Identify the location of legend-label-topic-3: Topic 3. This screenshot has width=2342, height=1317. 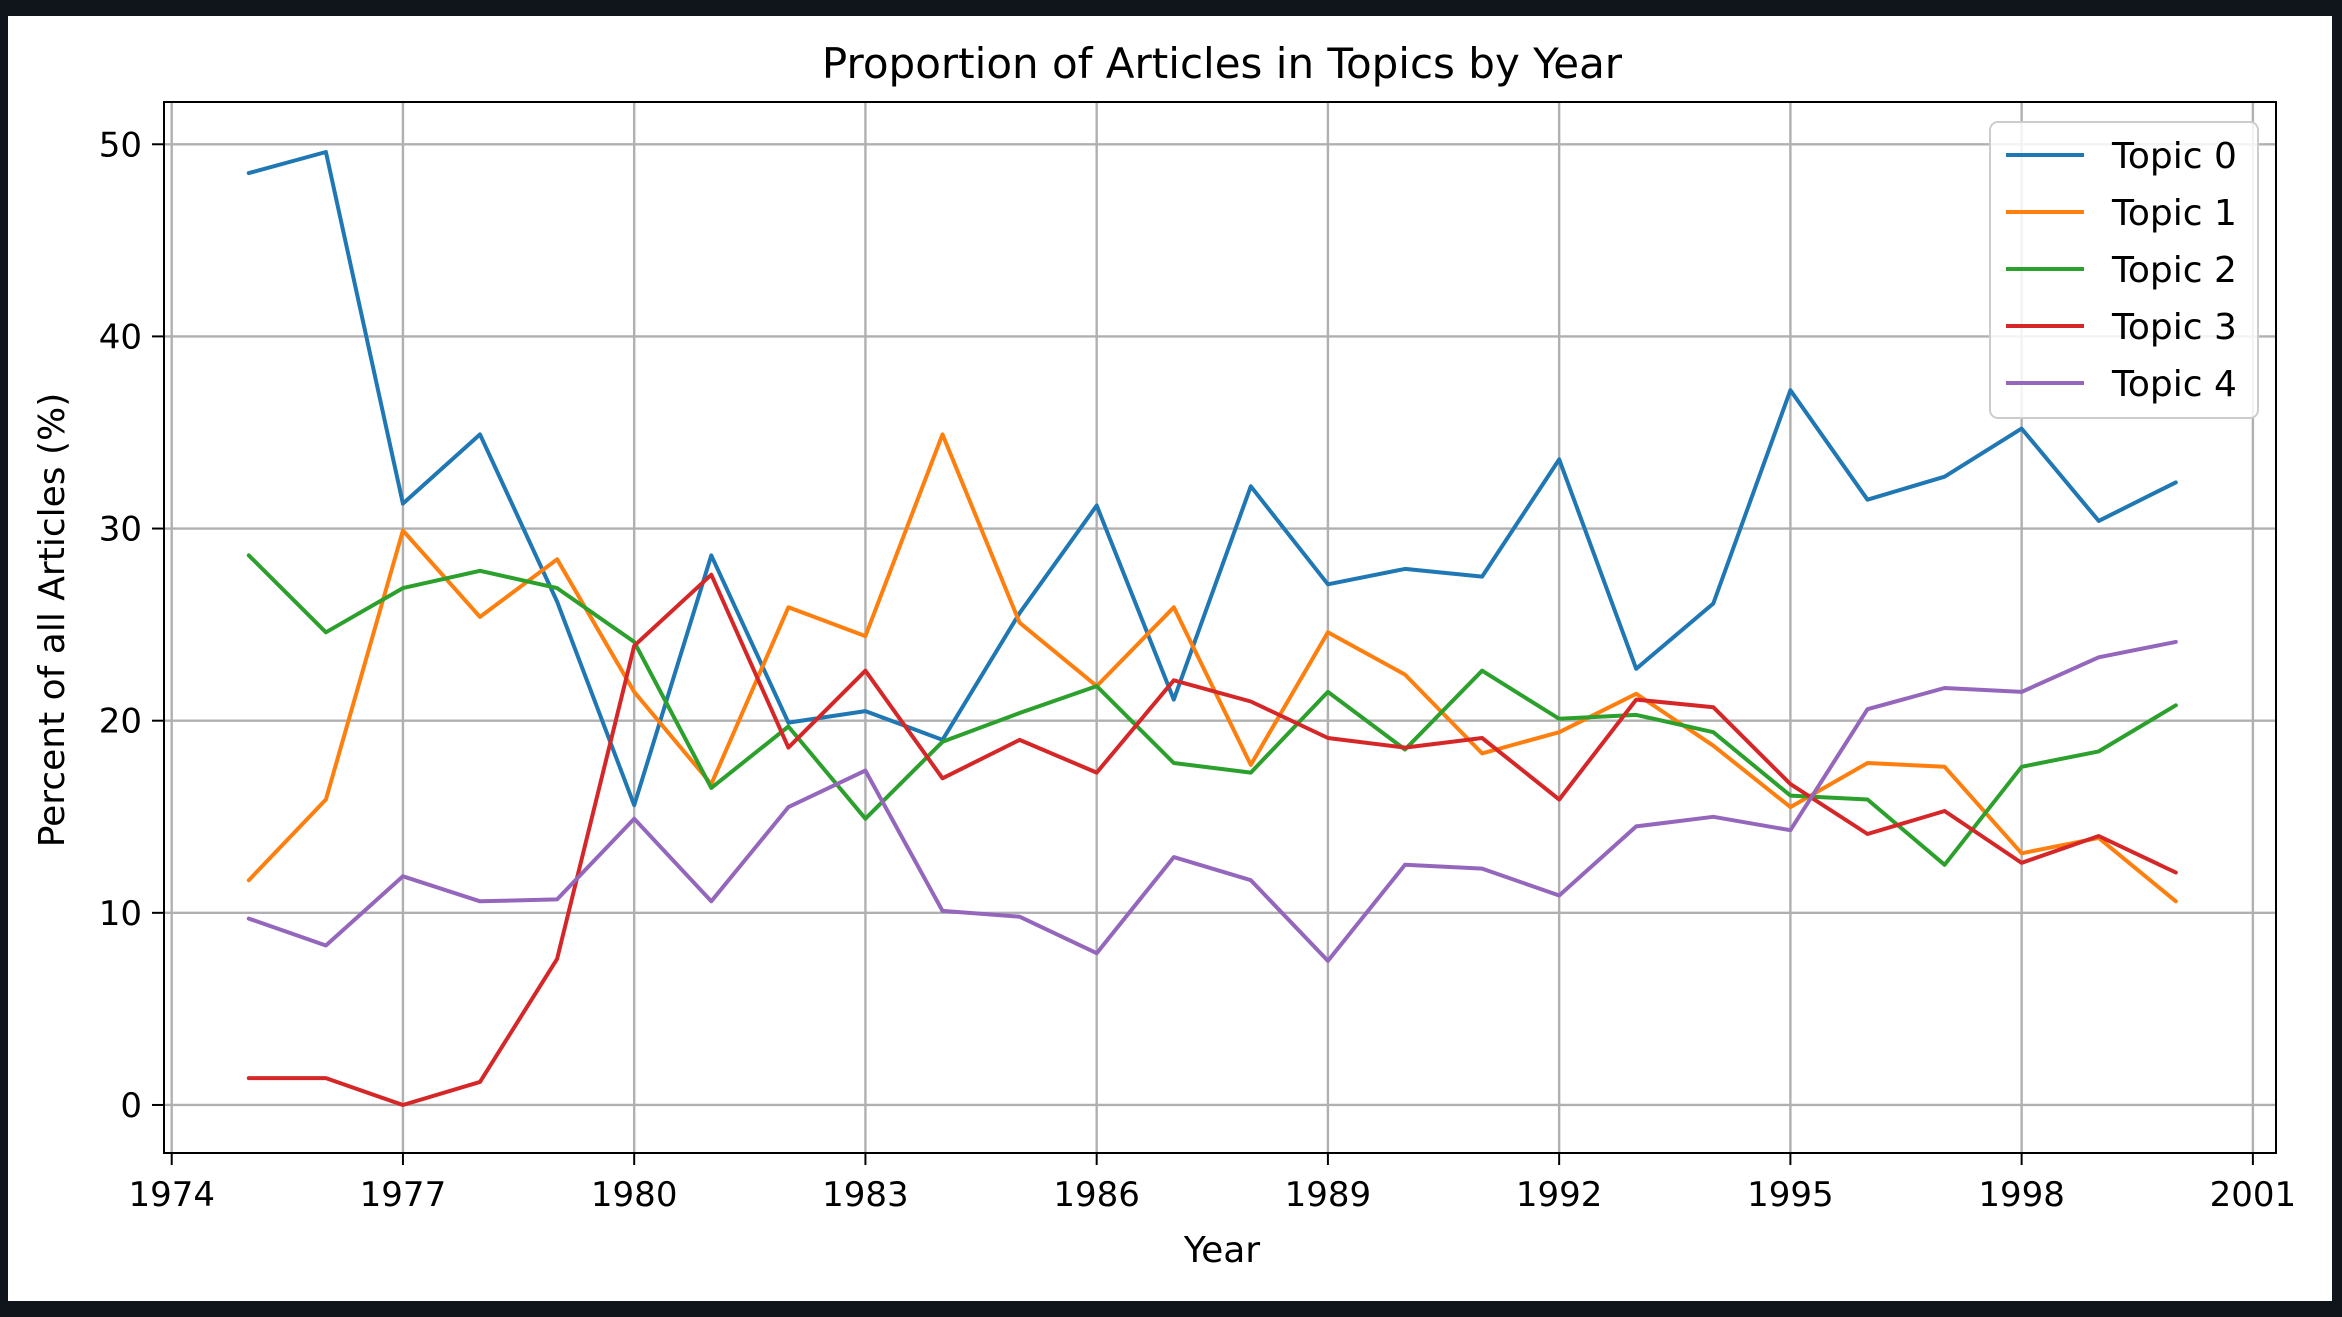
(2174, 327).